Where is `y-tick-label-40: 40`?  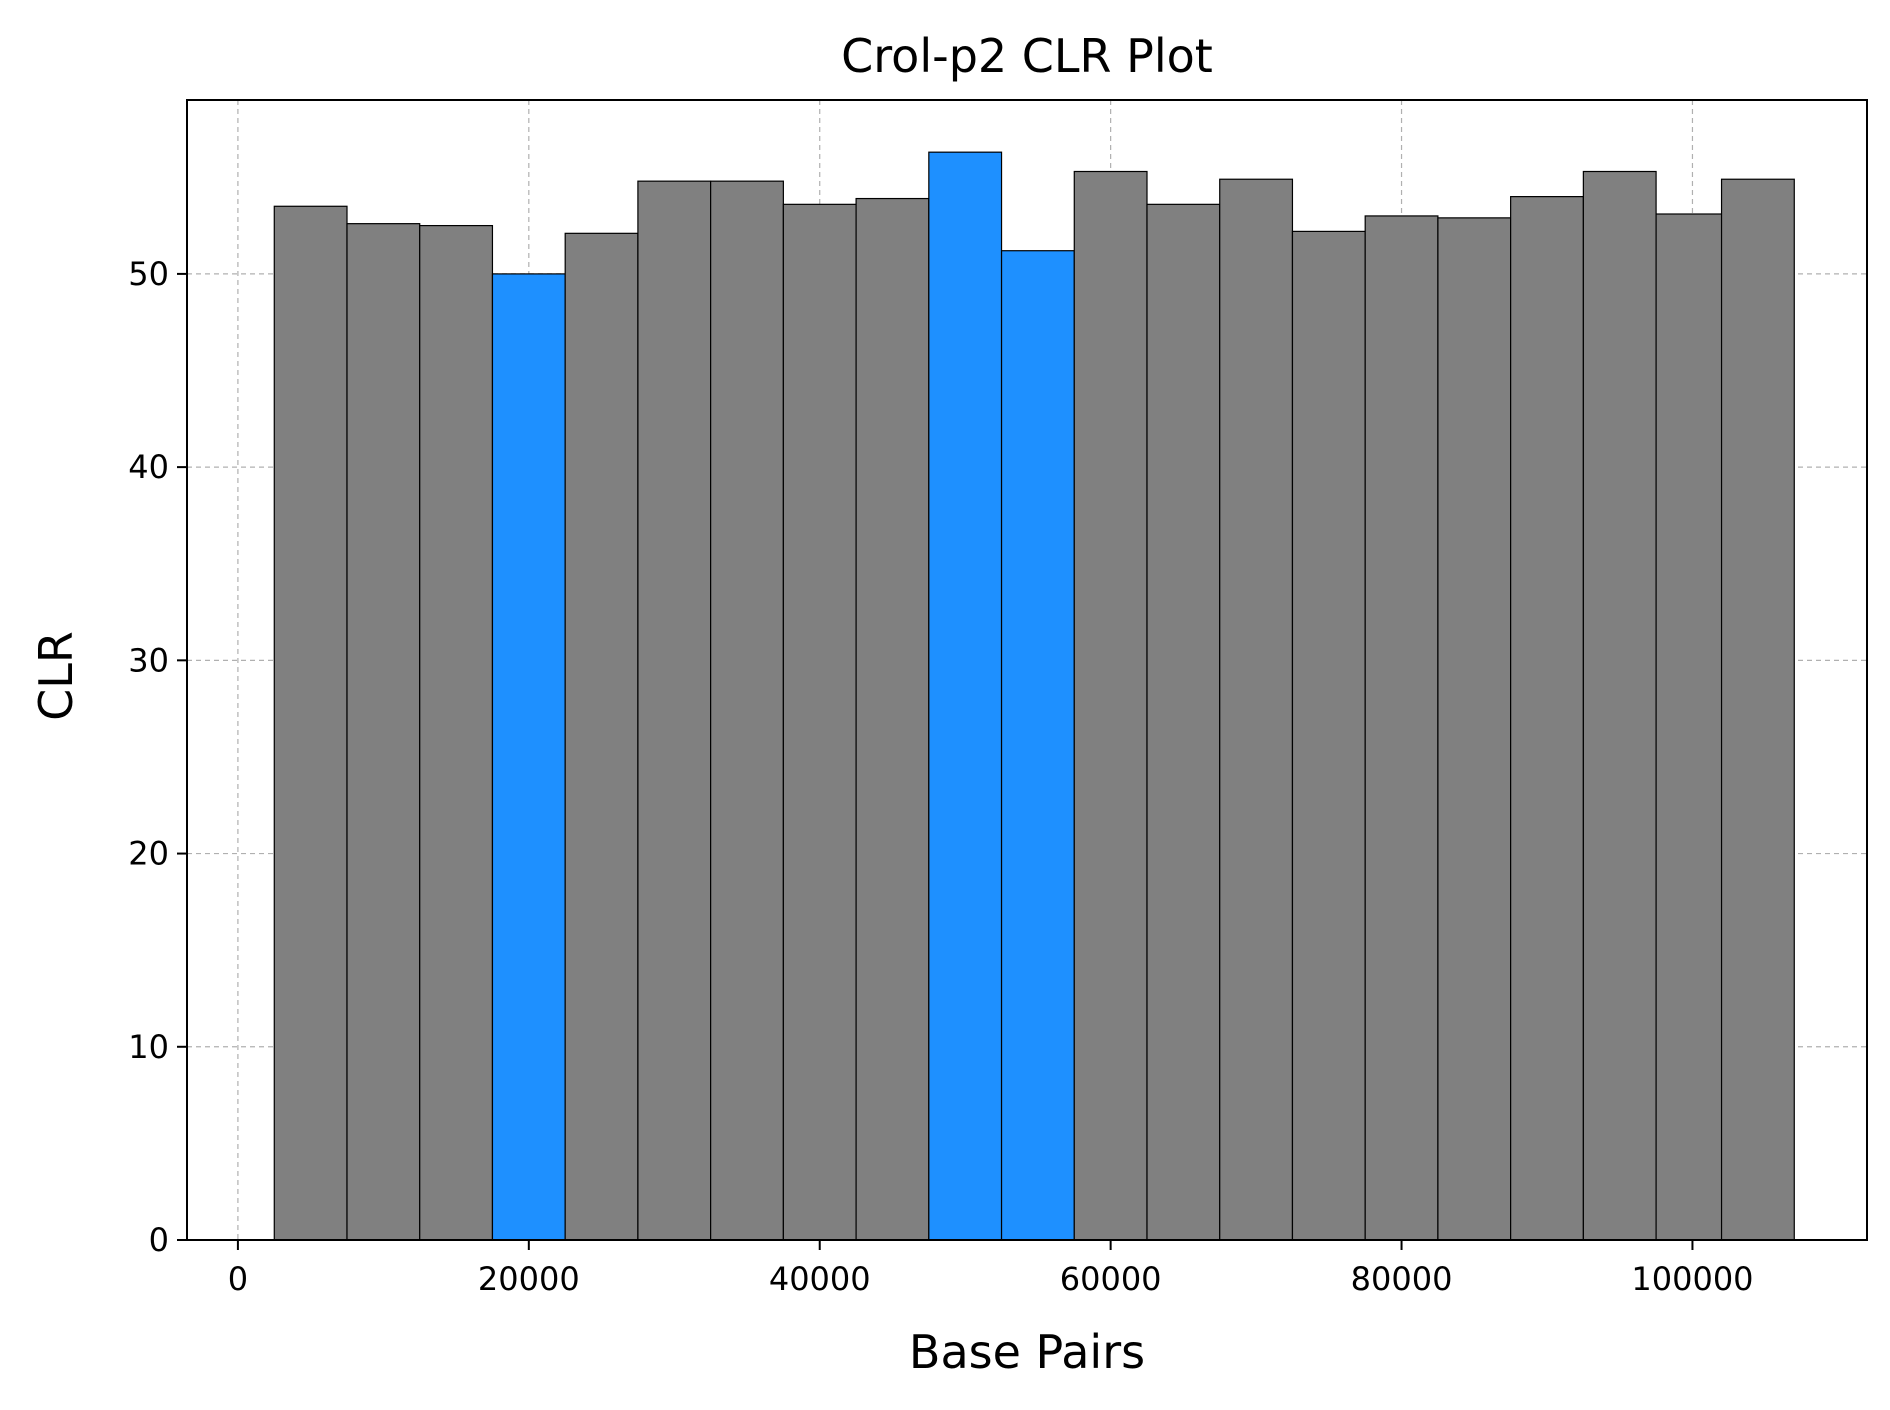
y-tick-label-40: 40 is located at coordinates (148, 467).